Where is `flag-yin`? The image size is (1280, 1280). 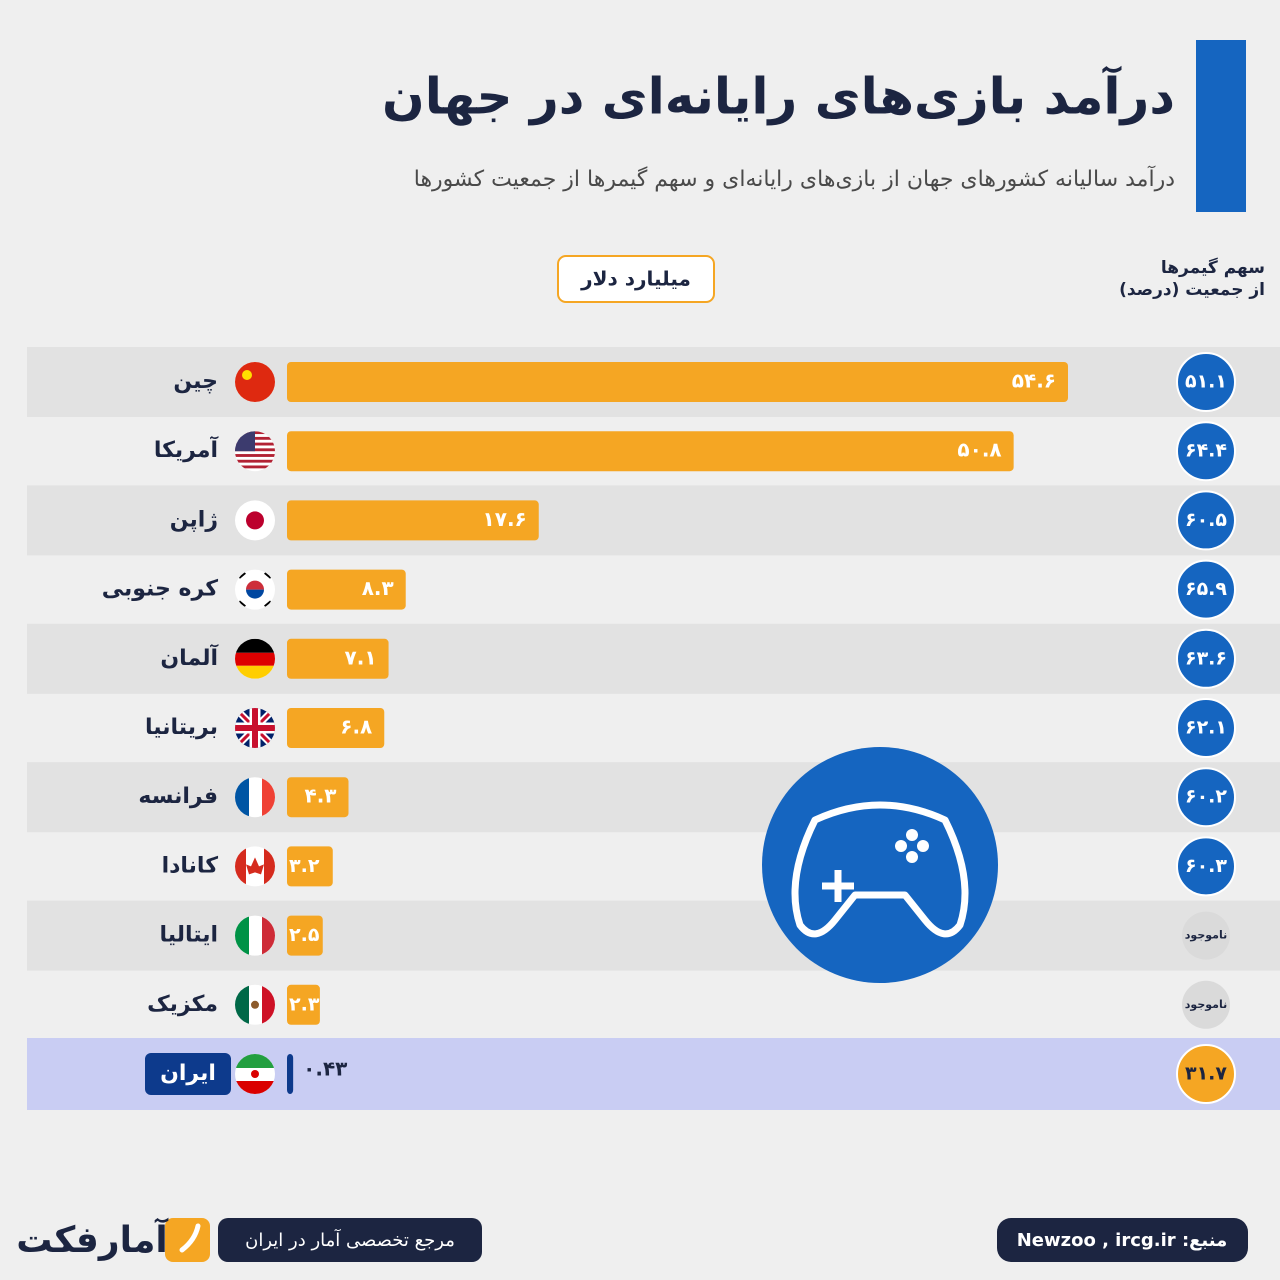
flag-yin is located at coordinates (255, 585).